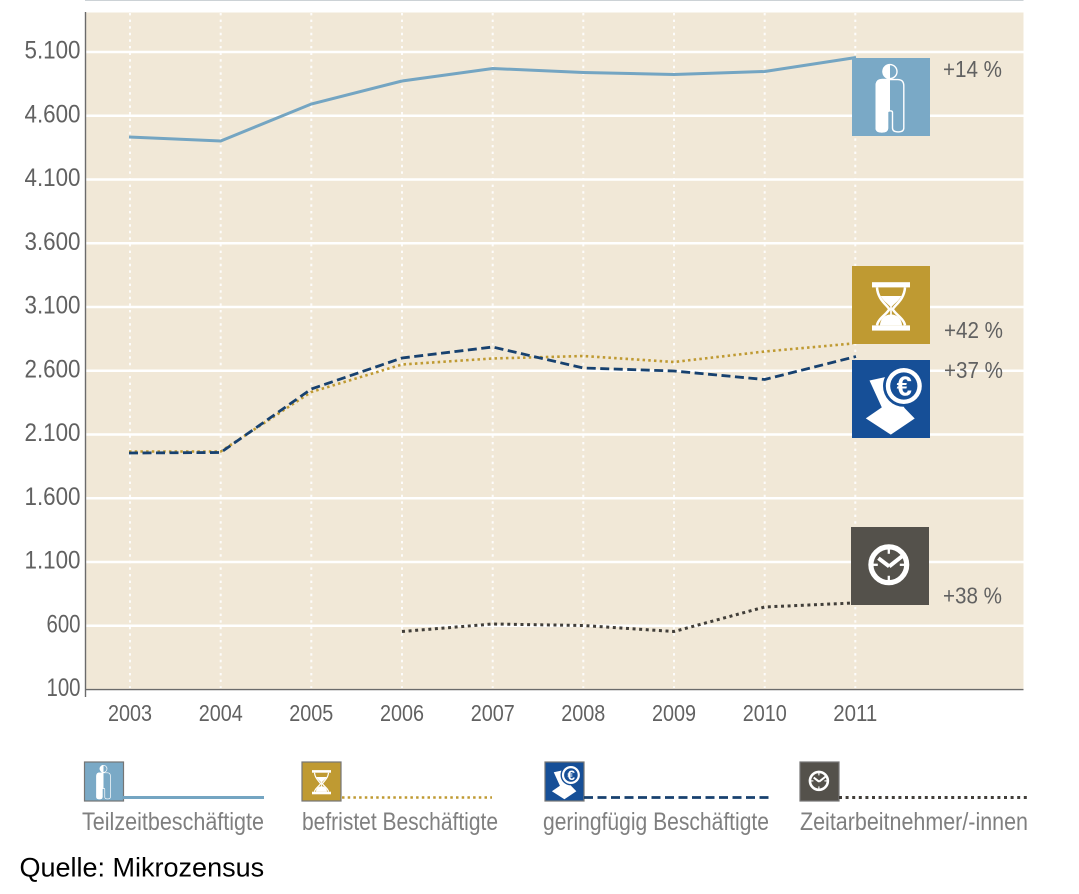 Image resolution: width=1079 pixels, height=894 pixels. Describe the element at coordinates (53, 561) in the screenshot. I see `svg-text: 1.100` at that location.